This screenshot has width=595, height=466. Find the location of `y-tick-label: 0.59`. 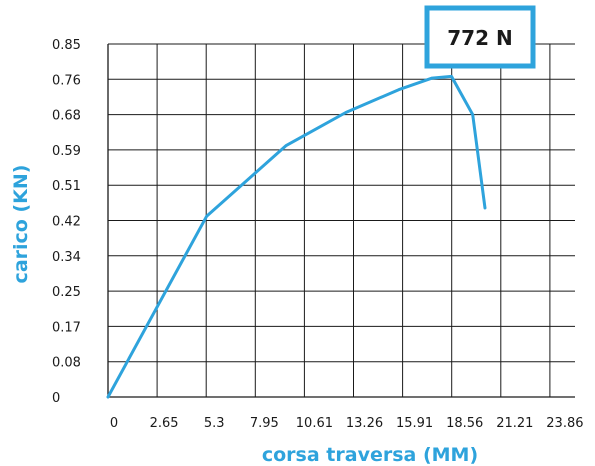

y-tick-label: 0.59 is located at coordinates (66, 151).